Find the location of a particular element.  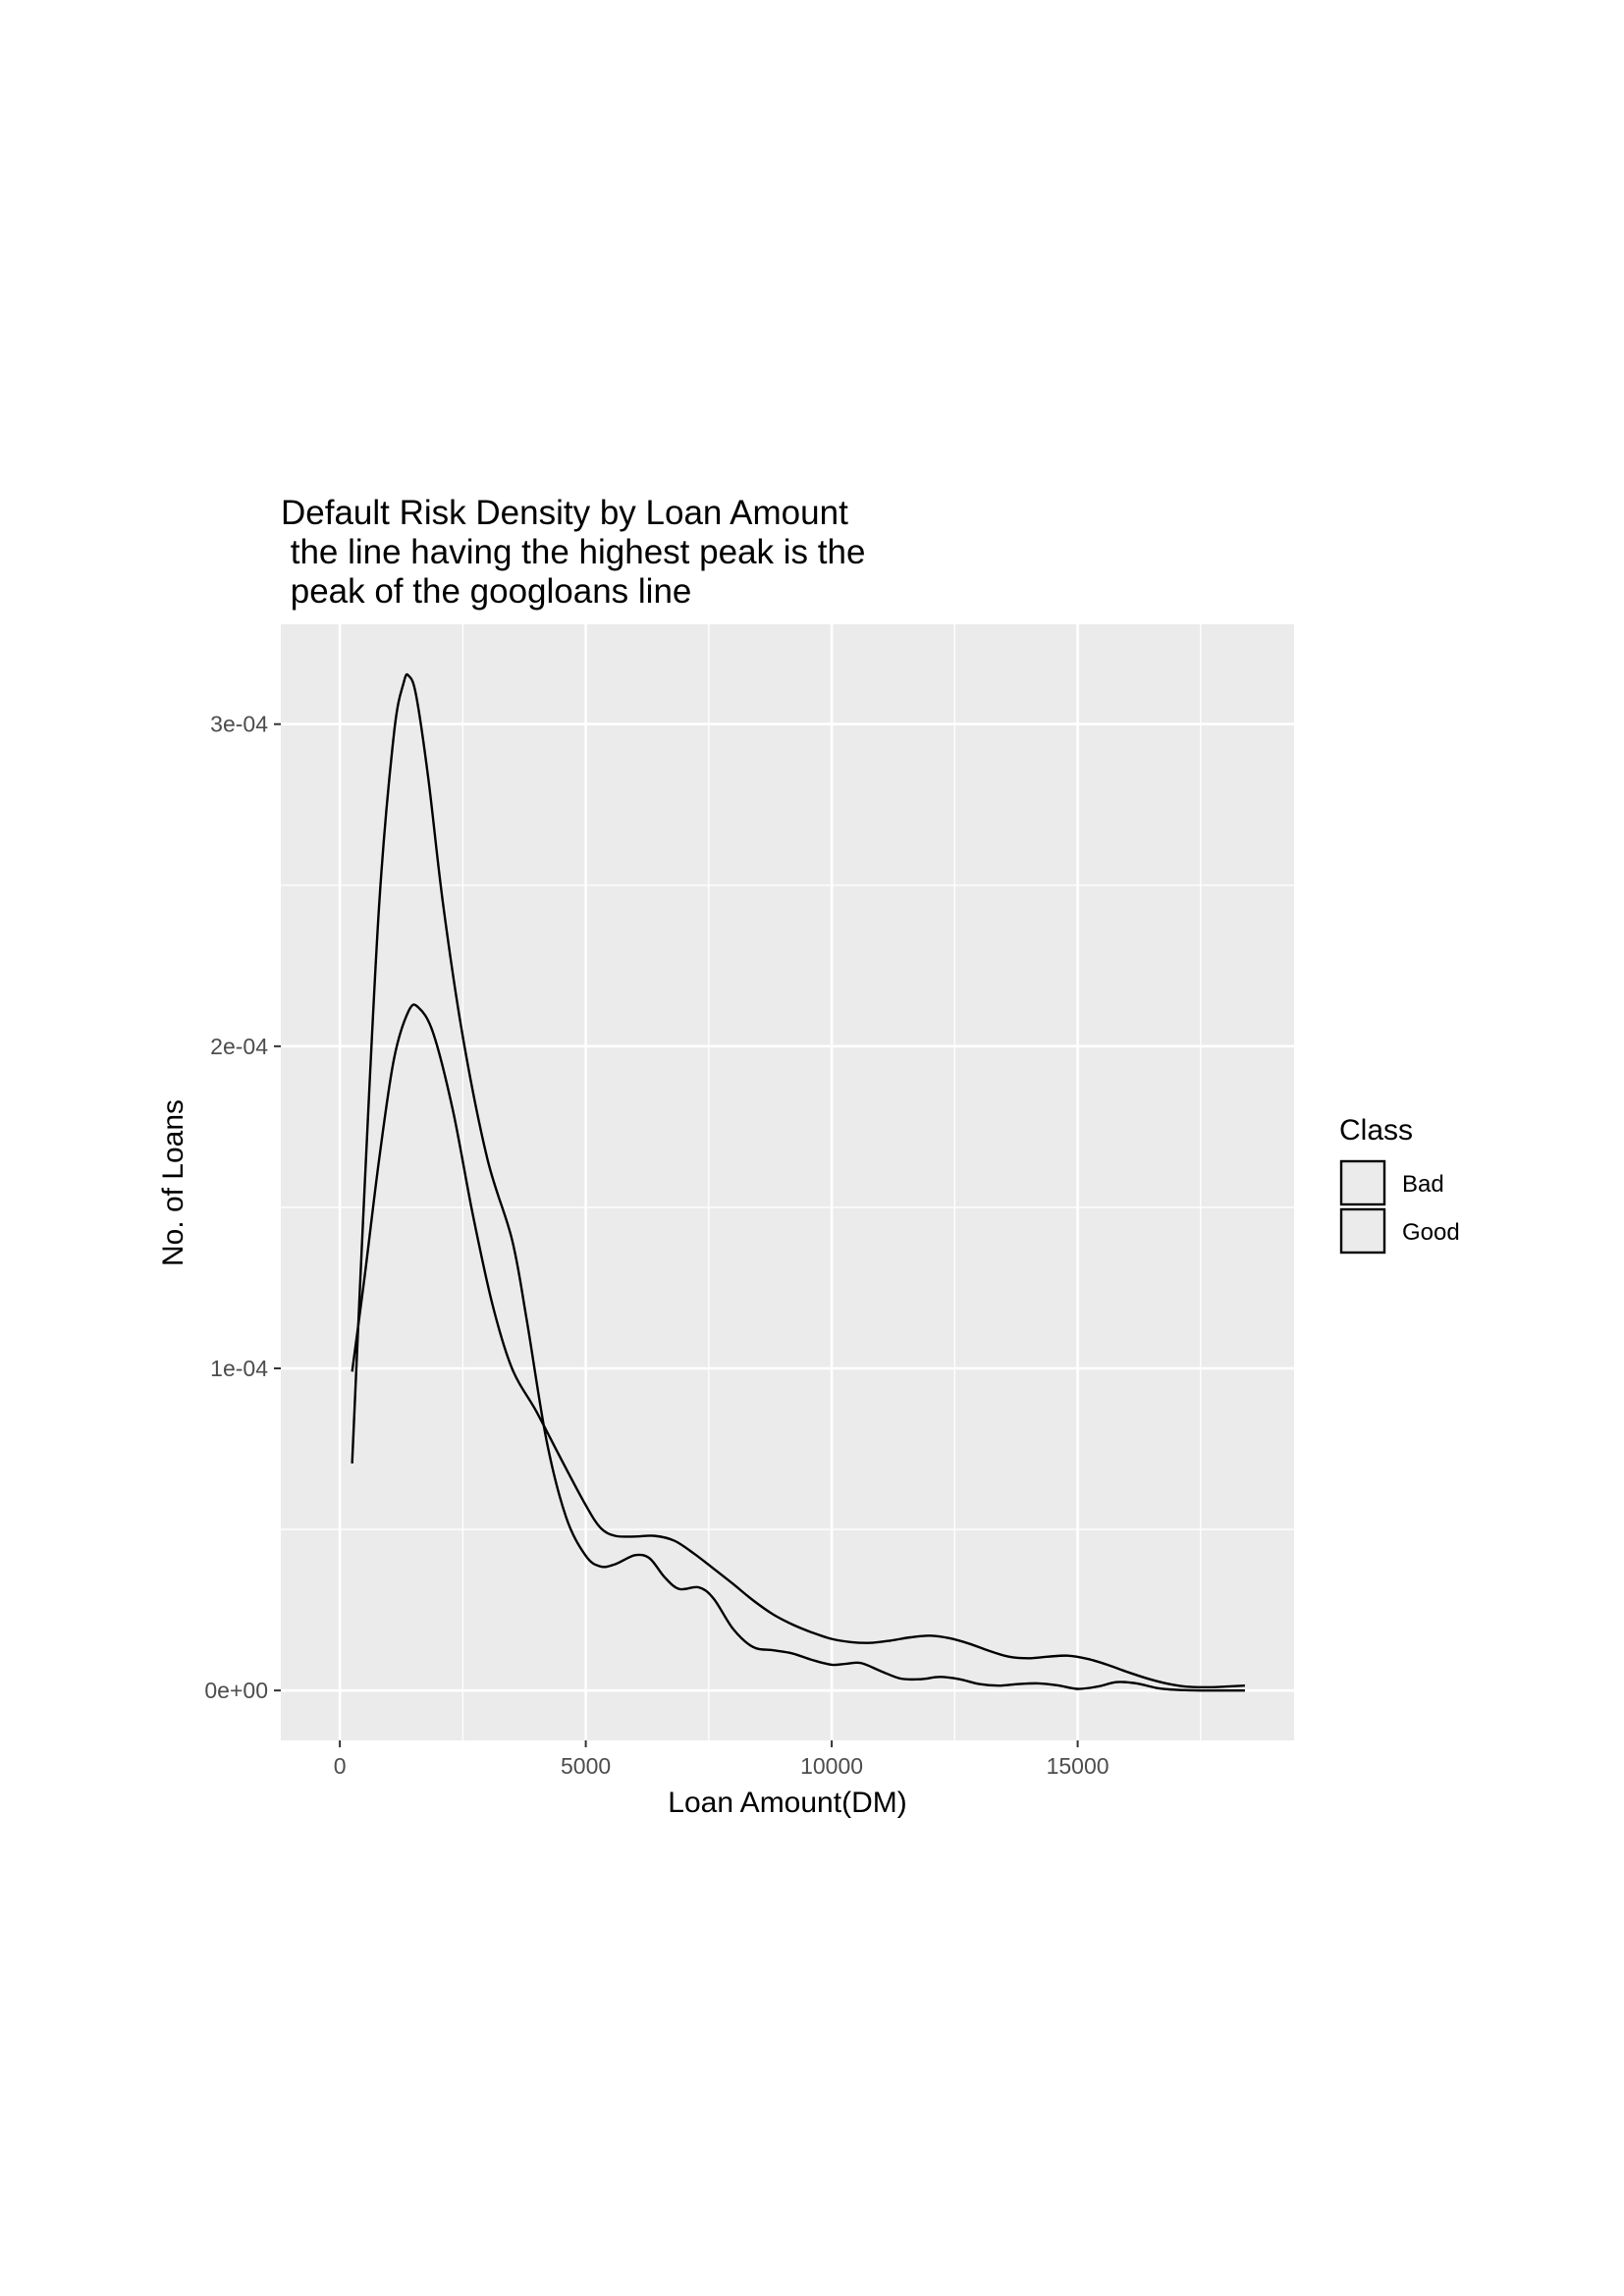

y-tick-label: 3e-04 is located at coordinates (239, 725).